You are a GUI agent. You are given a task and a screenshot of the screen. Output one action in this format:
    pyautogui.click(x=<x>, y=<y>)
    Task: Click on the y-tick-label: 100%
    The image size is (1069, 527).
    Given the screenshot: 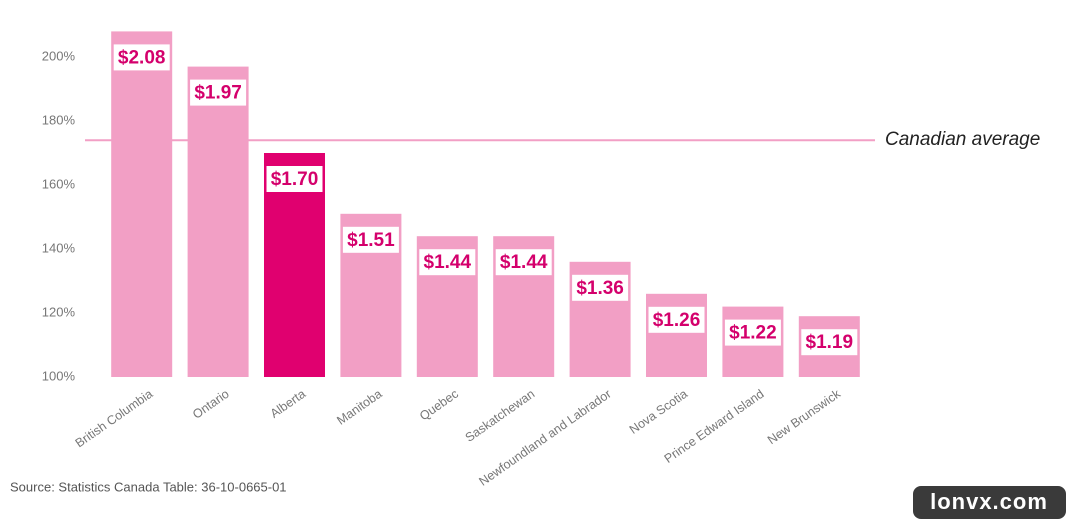 What is the action you would take?
    pyautogui.click(x=59, y=375)
    